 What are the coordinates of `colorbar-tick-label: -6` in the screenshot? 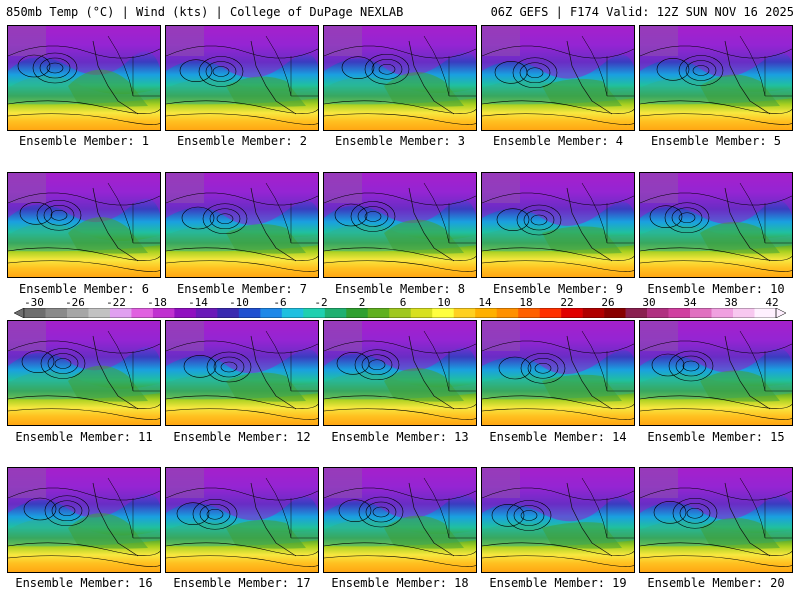 It's located at (280, 302).